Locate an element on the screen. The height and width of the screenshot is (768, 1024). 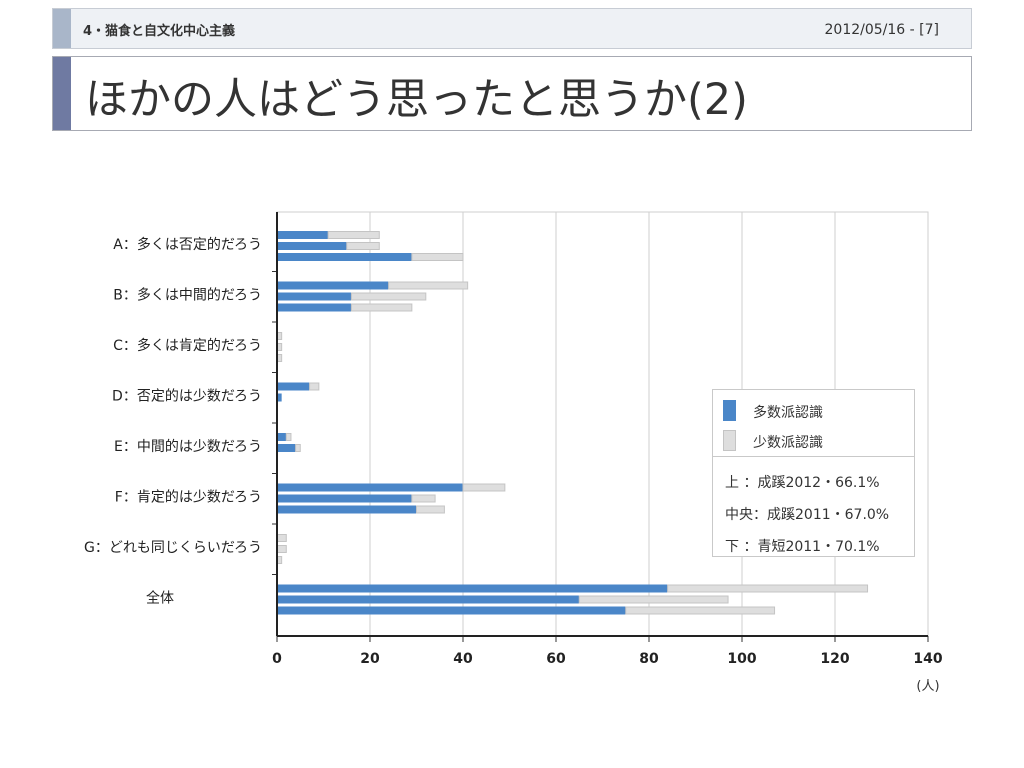
title-bar: ほかの人はどう思ったと思うか(2) is located at coordinates (512, 93).